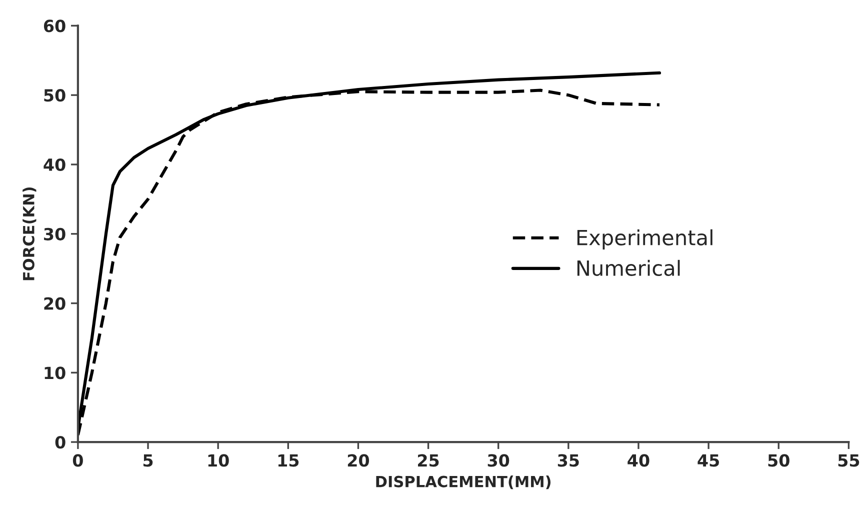 The image size is (866, 514). What do you see at coordinates (55, 95) in the screenshot?
I see `y-tick-label: 50` at bounding box center [55, 95].